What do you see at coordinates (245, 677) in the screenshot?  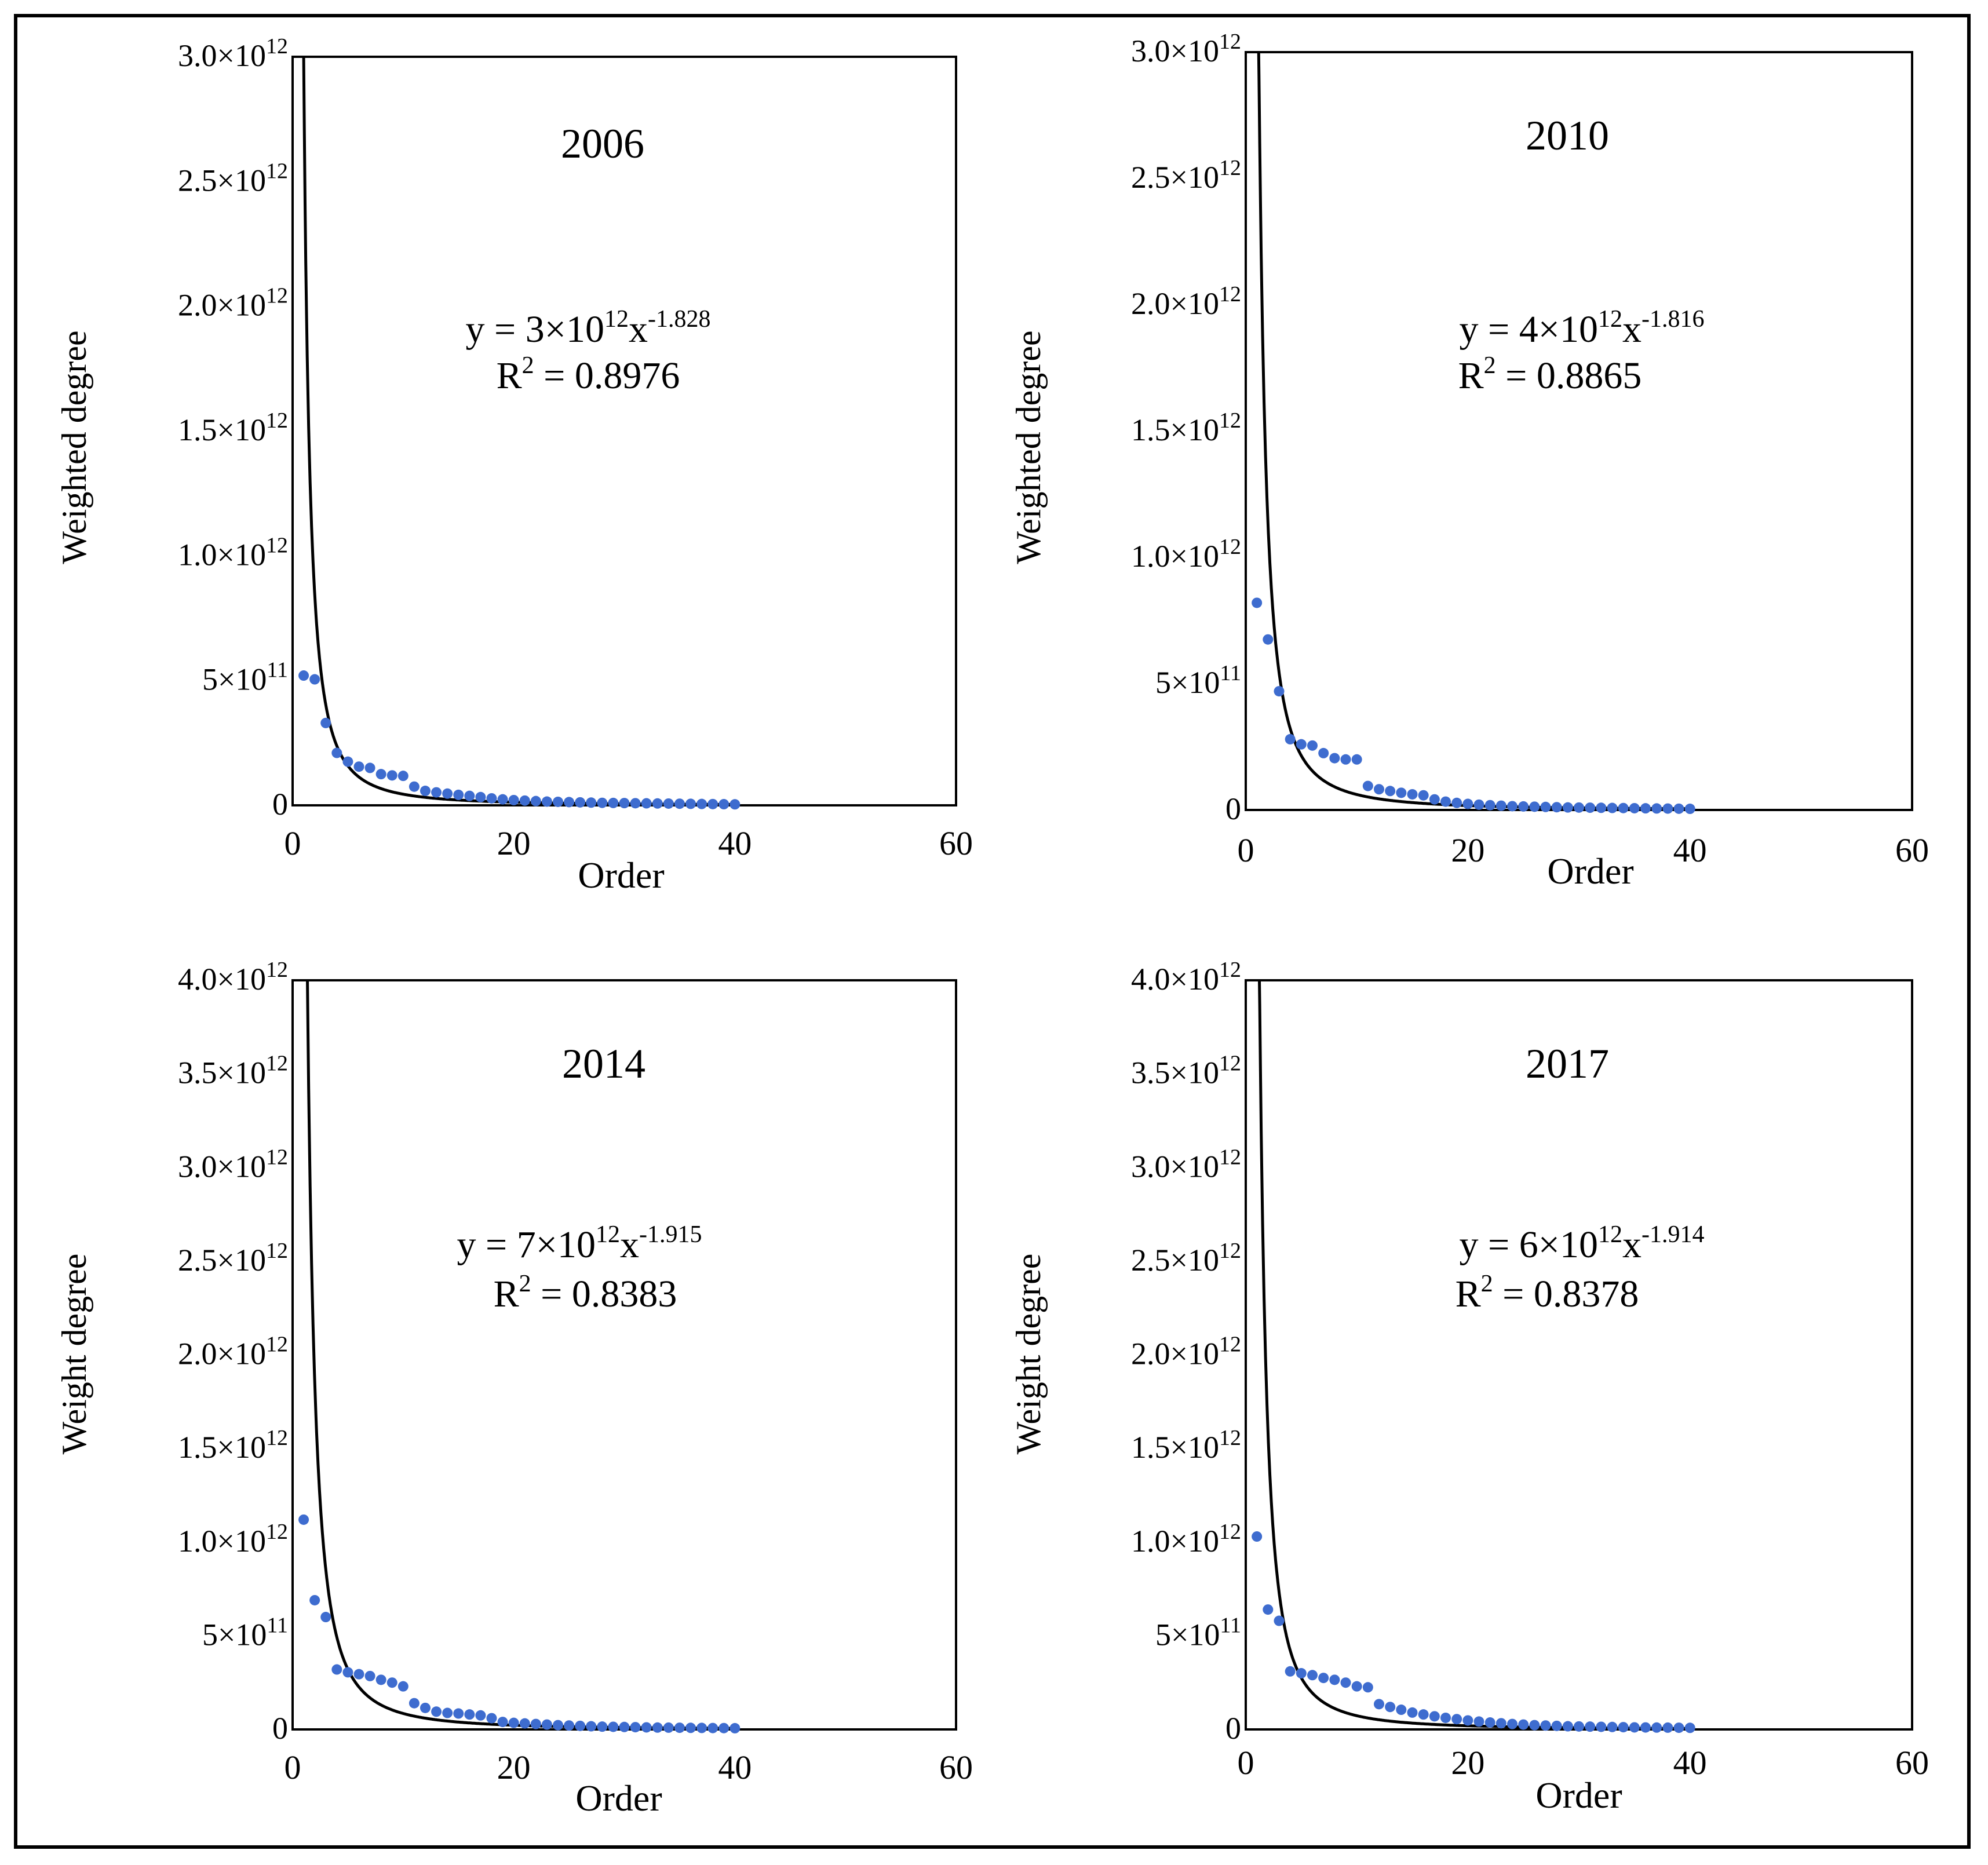 I see `y-tick-label: 5×10¹¹` at bounding box center [245, 677].